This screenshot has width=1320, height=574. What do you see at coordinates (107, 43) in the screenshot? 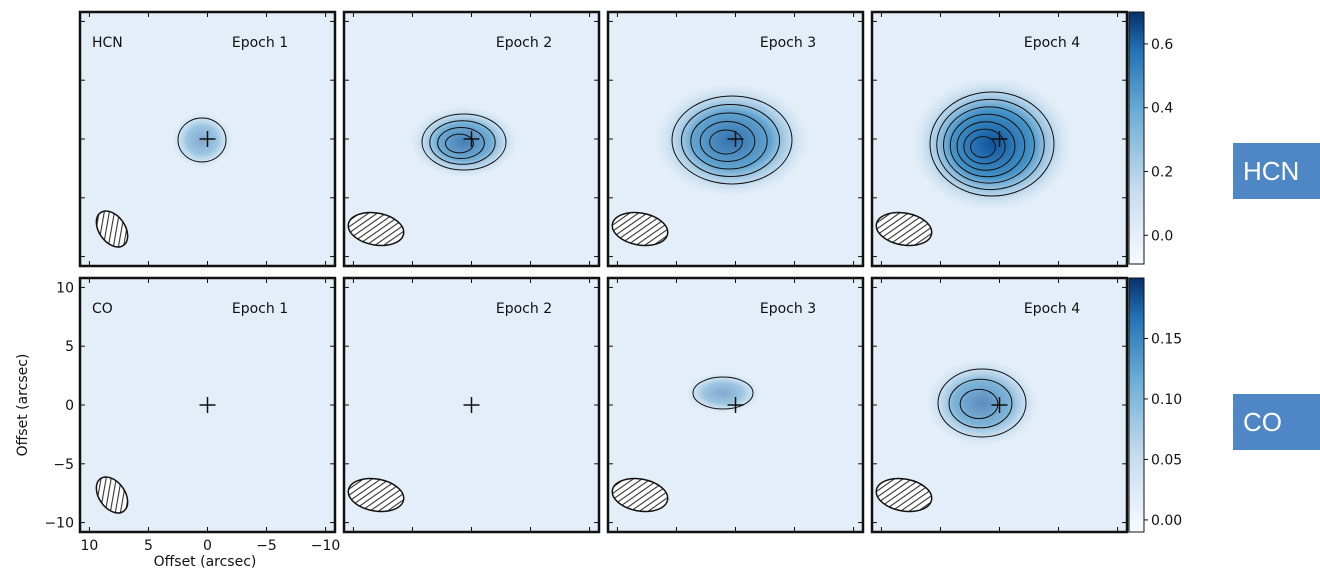
I see `molecule-label: HCN` at bounding box center [107, 43].